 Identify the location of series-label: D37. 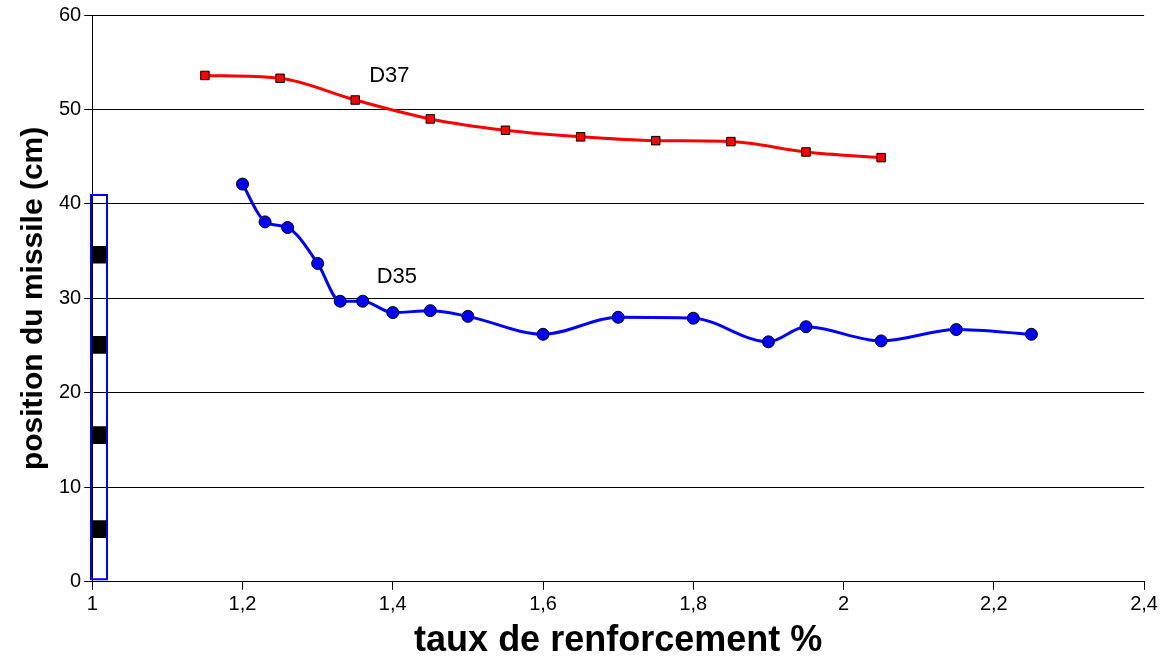
(389, 75).